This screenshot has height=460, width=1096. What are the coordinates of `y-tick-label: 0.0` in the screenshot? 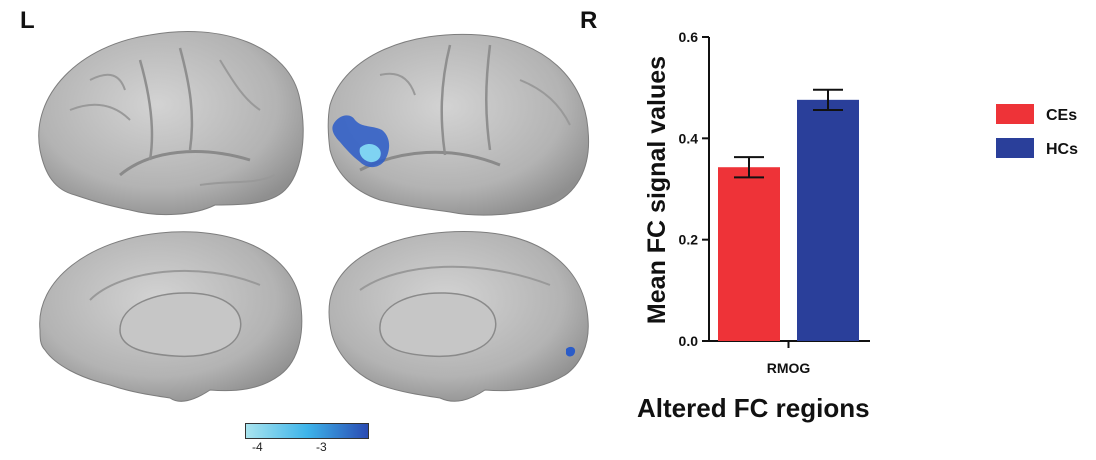 It's located at (689, 341).